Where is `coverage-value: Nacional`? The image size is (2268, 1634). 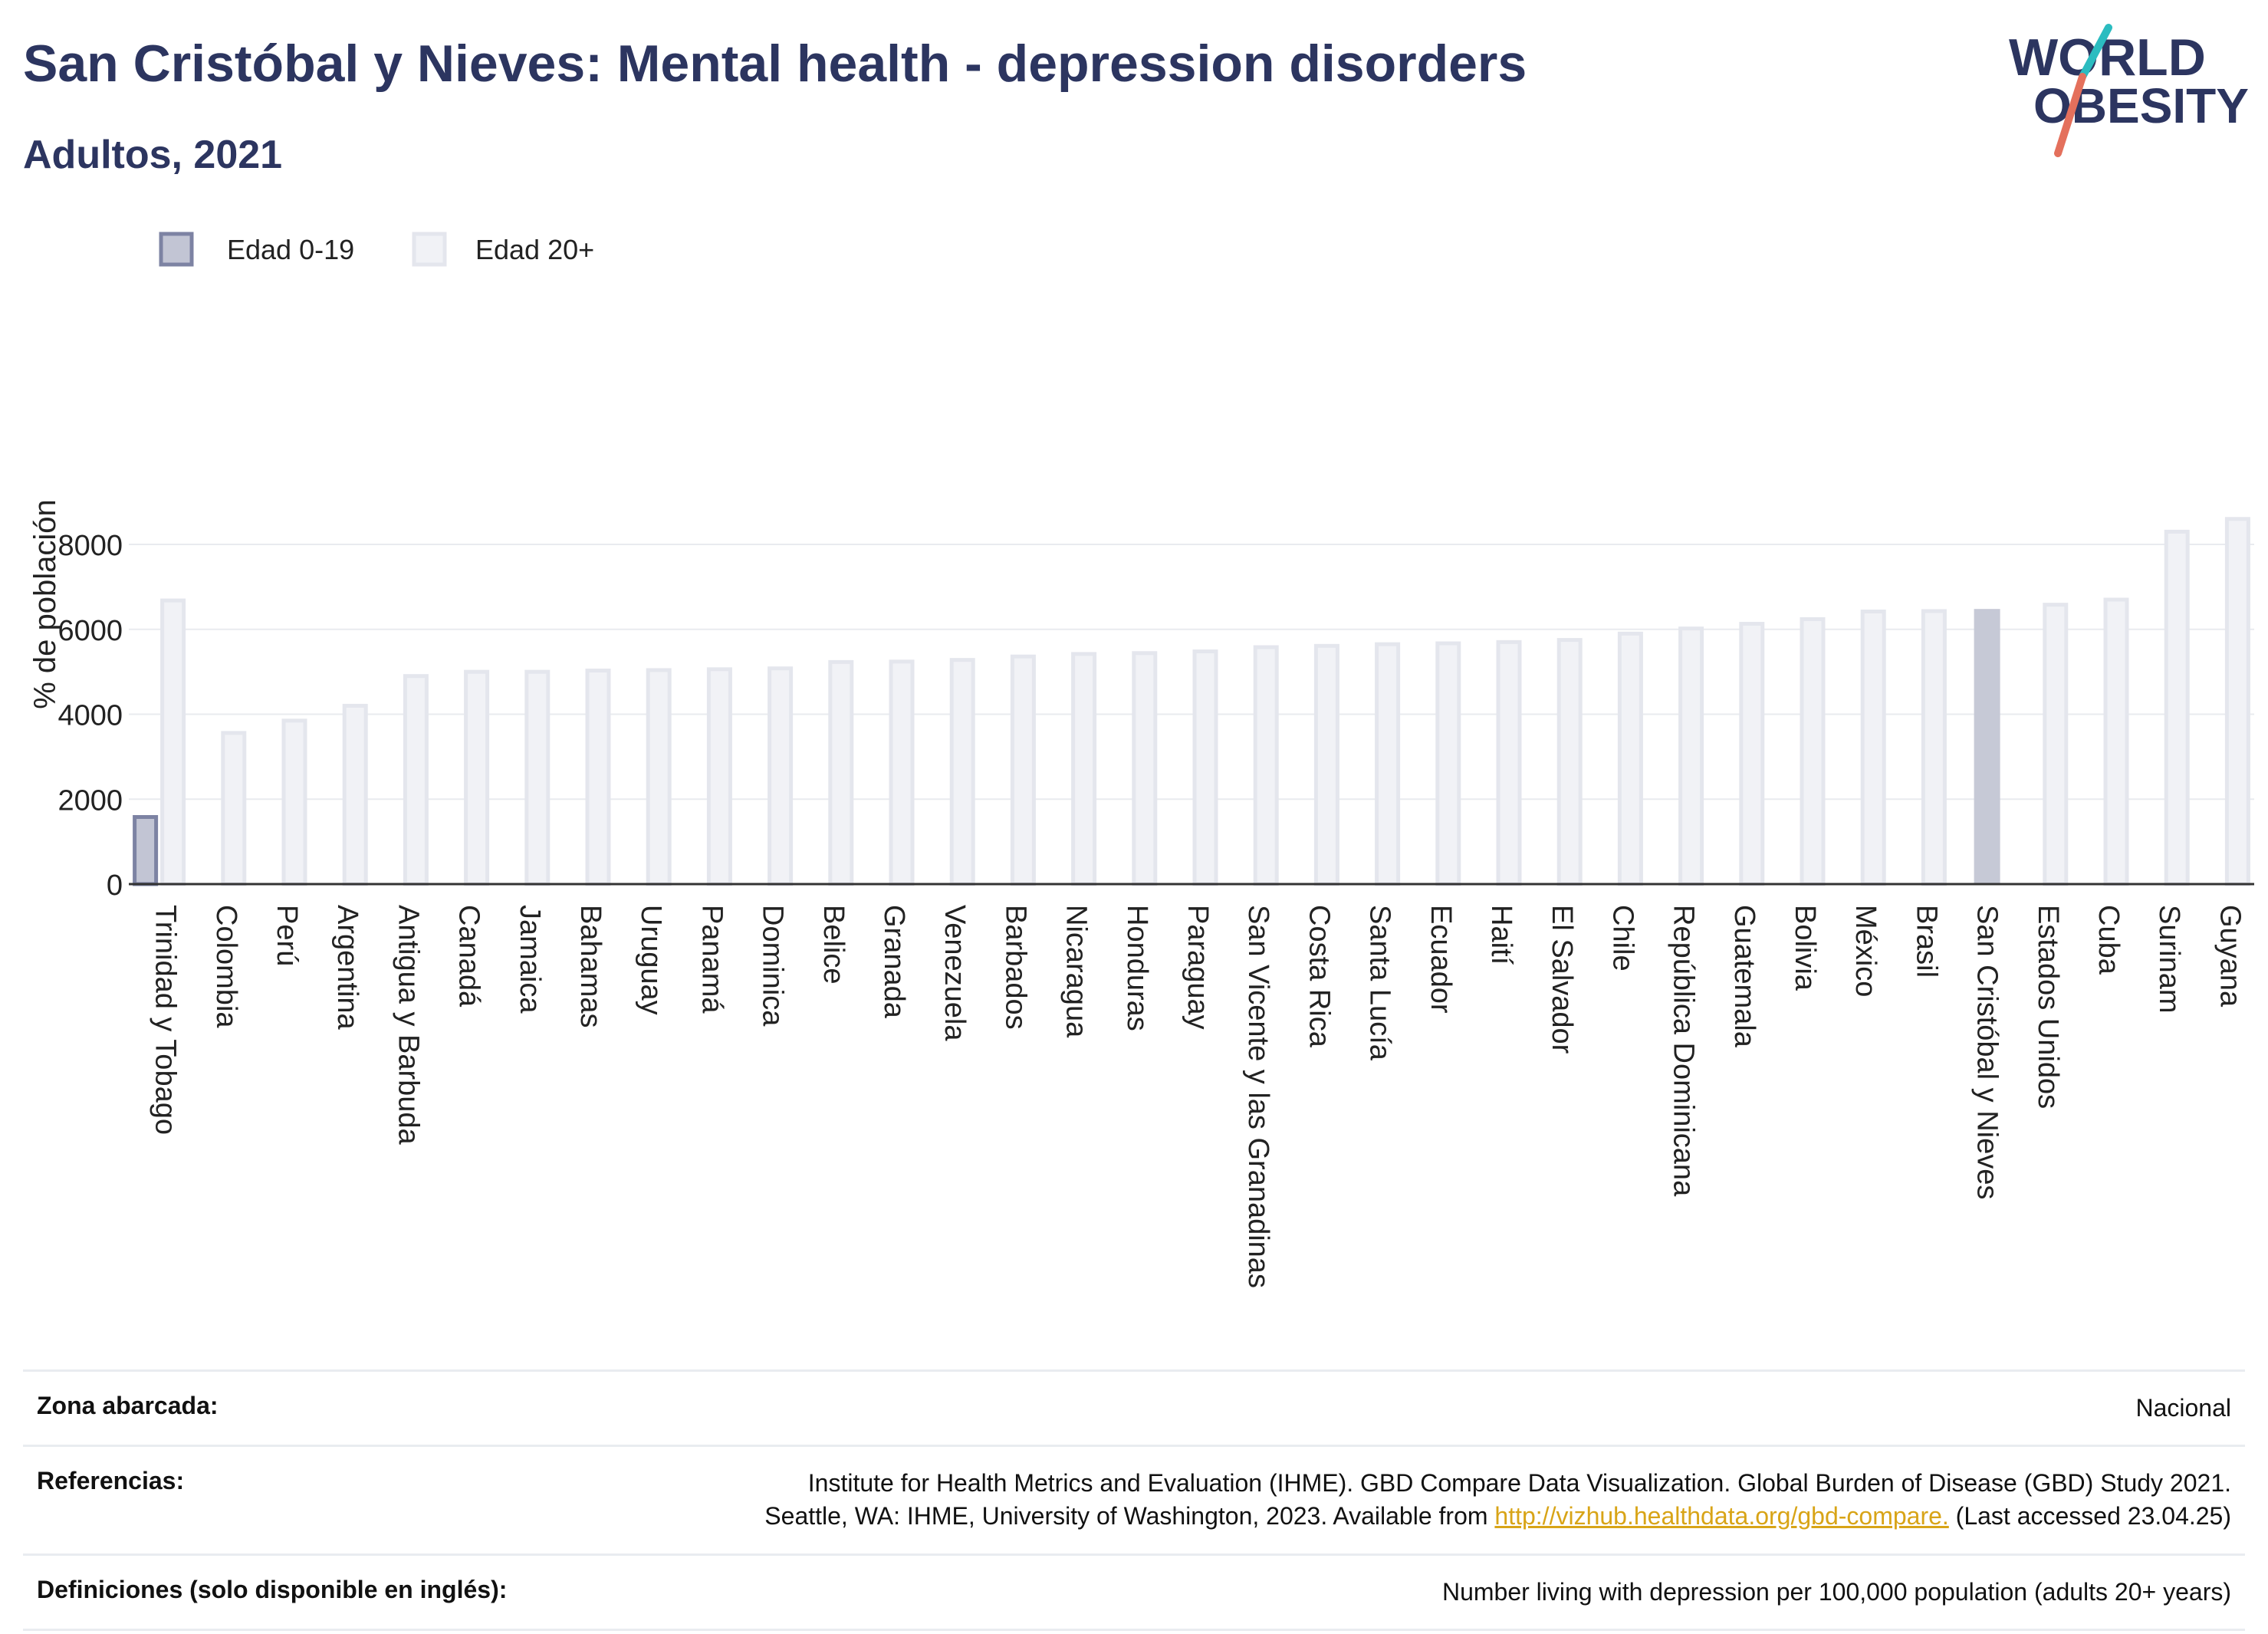 coverage-value: Nacional is located at coordinates (2183, 1408).